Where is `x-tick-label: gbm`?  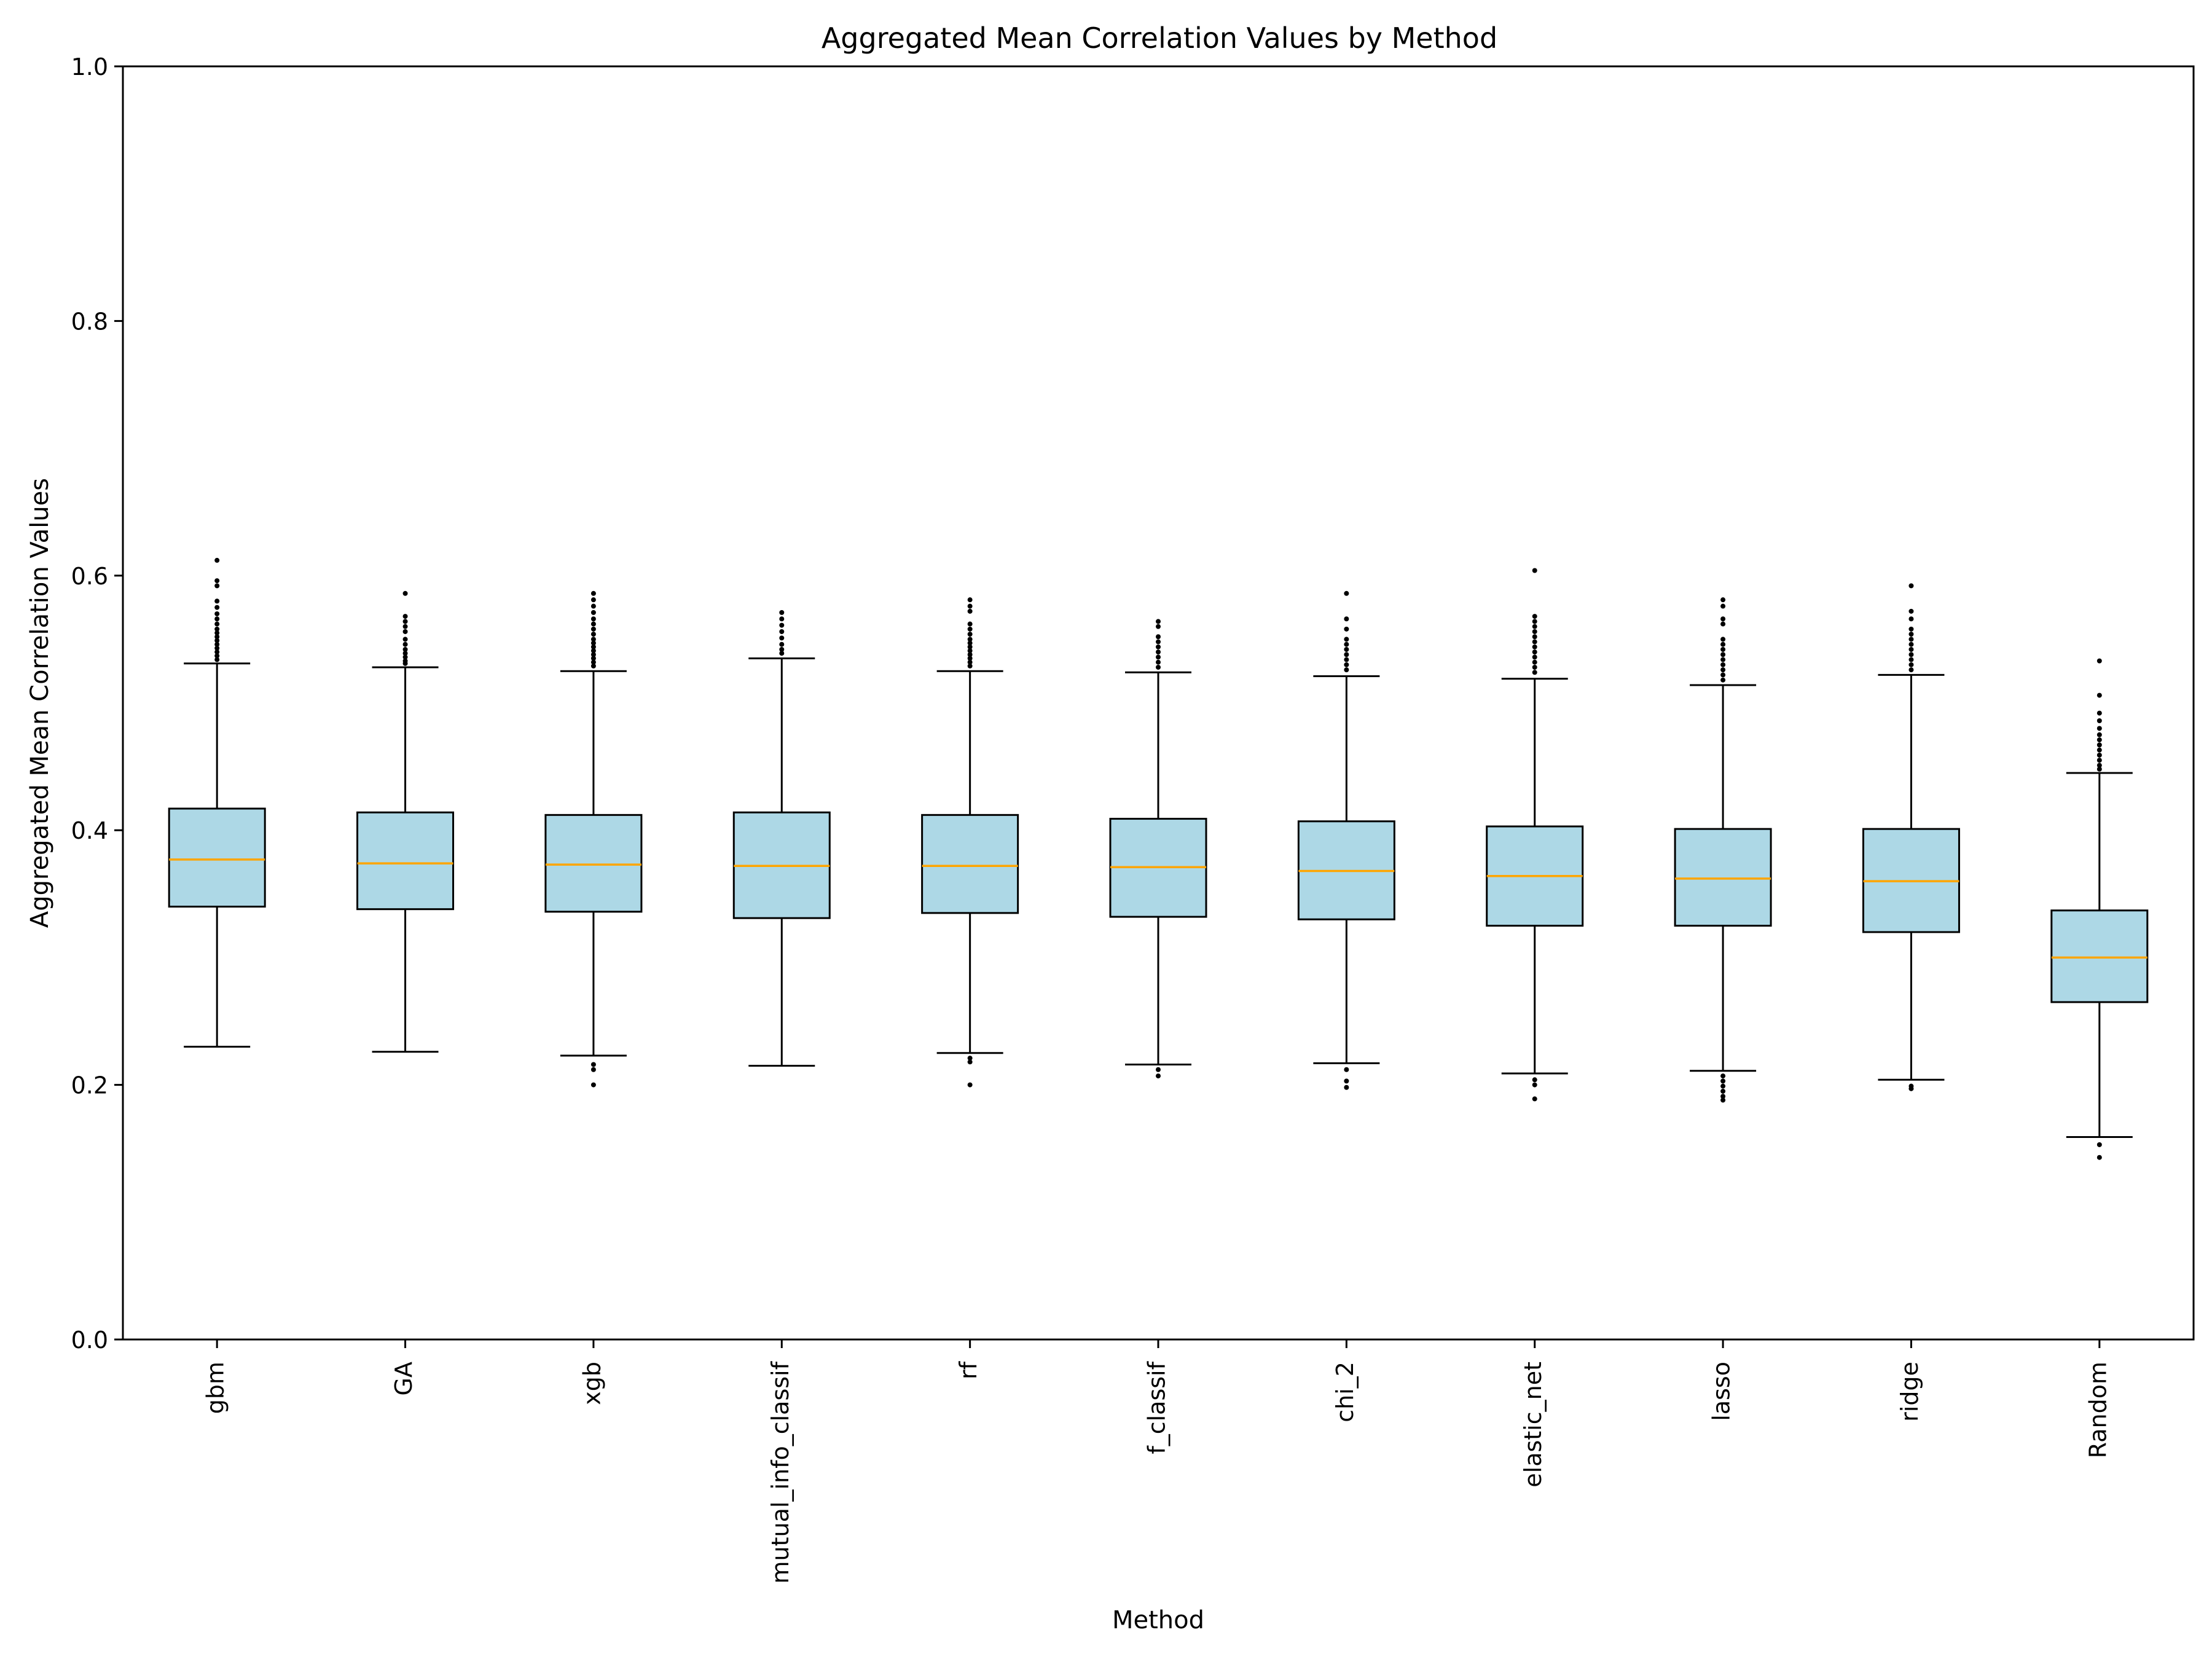
x-tick-label: gbm is located at coordinates (215, 1388).